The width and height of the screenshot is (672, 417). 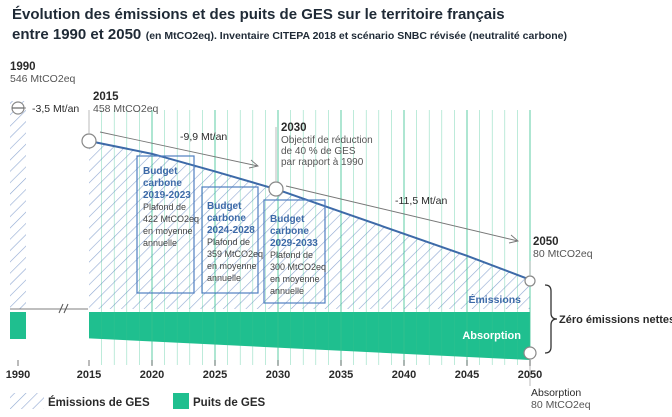 I want to click on x-tick-label: 1990, so click(x=18, y=375).